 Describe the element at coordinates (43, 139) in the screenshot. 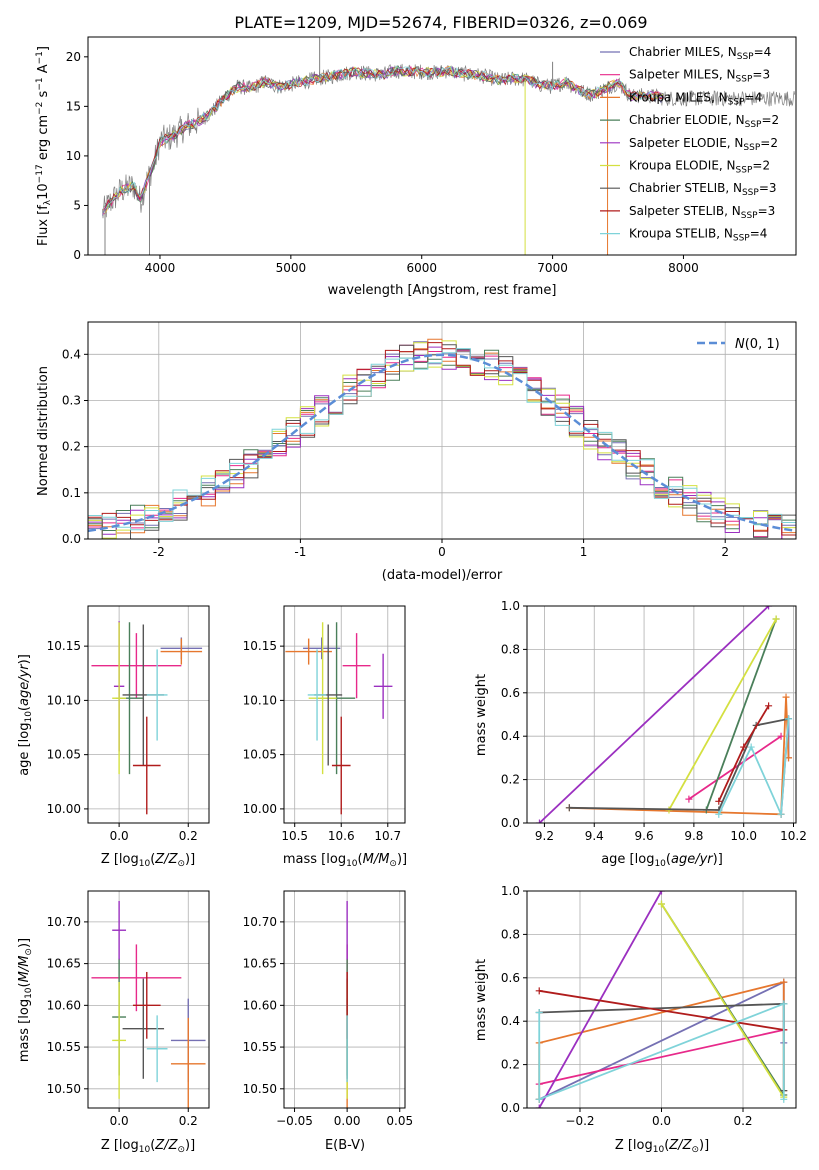

I see `spectrum-ylabel-part: erg cm` at that location.